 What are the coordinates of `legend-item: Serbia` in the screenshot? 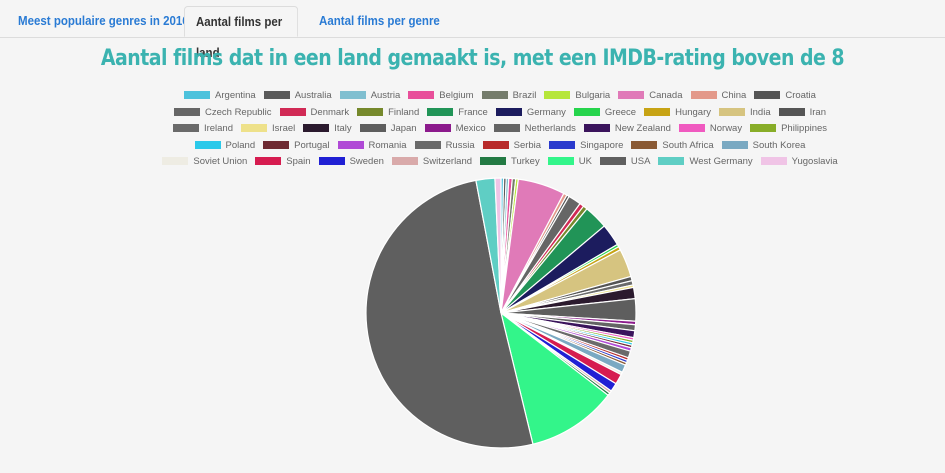 It's located at (511, 146).